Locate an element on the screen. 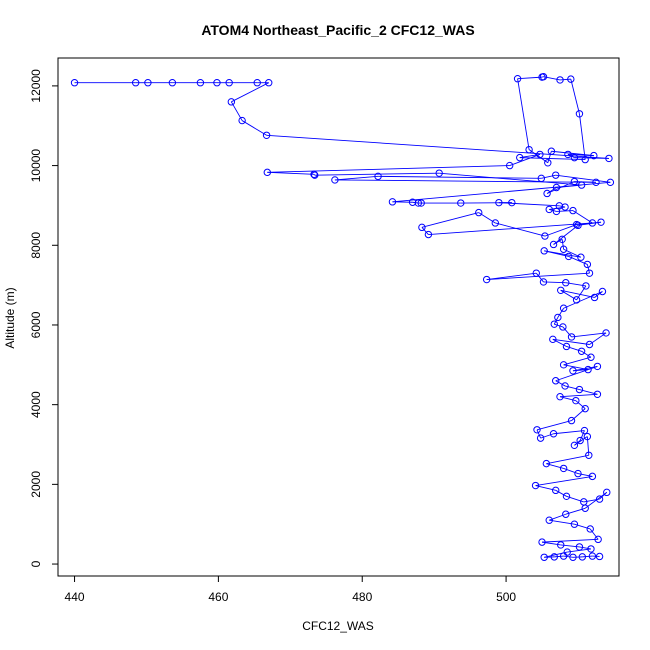  y-tick-label: 2000 is located at coordinates (36, 484).